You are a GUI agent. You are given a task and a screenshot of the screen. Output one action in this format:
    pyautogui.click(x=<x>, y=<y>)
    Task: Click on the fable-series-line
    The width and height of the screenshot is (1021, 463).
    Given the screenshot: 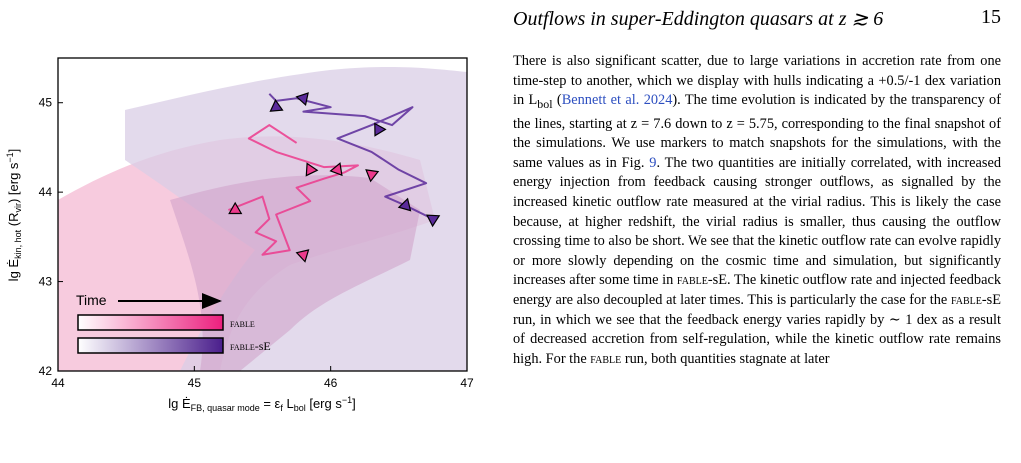 What is the action you would take?
    pyautogui.click(x=293, y=190)
    